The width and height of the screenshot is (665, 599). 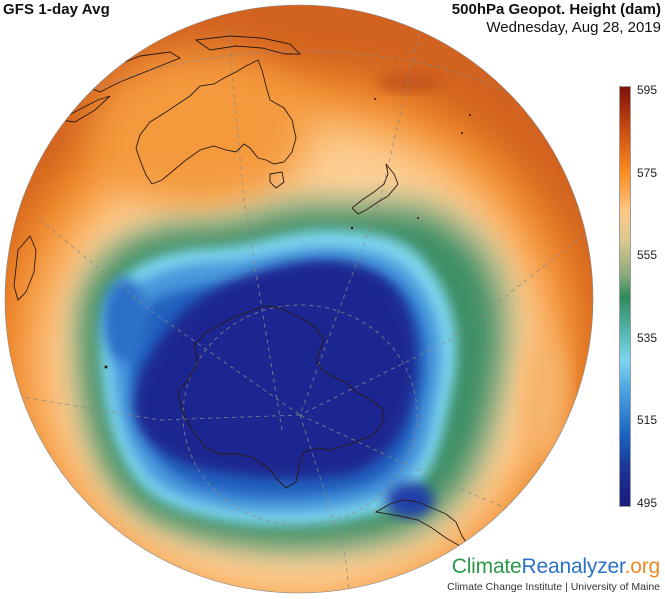 I want to click on madagascar-outline, so click(x=25, y=268).